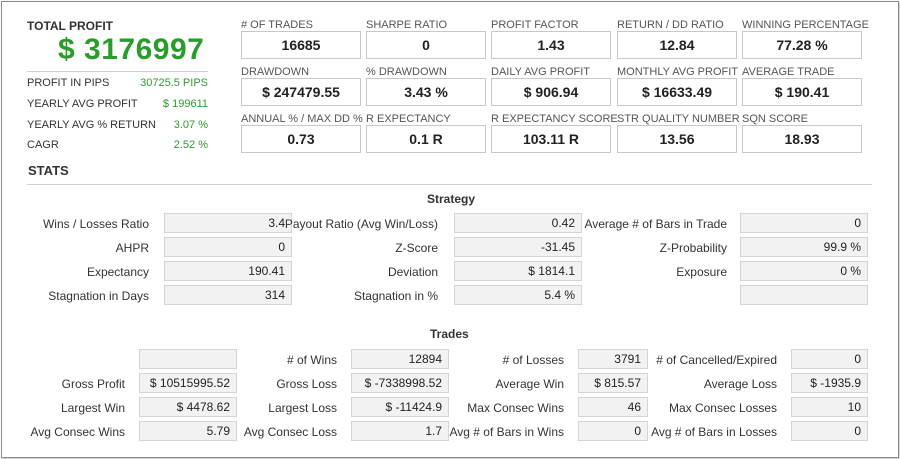 The height and width of the screenshot is (459, 900). Describe the element at coordinates (701, 272) in the screenshot. I see `strategy-label: Exposure` at that location.